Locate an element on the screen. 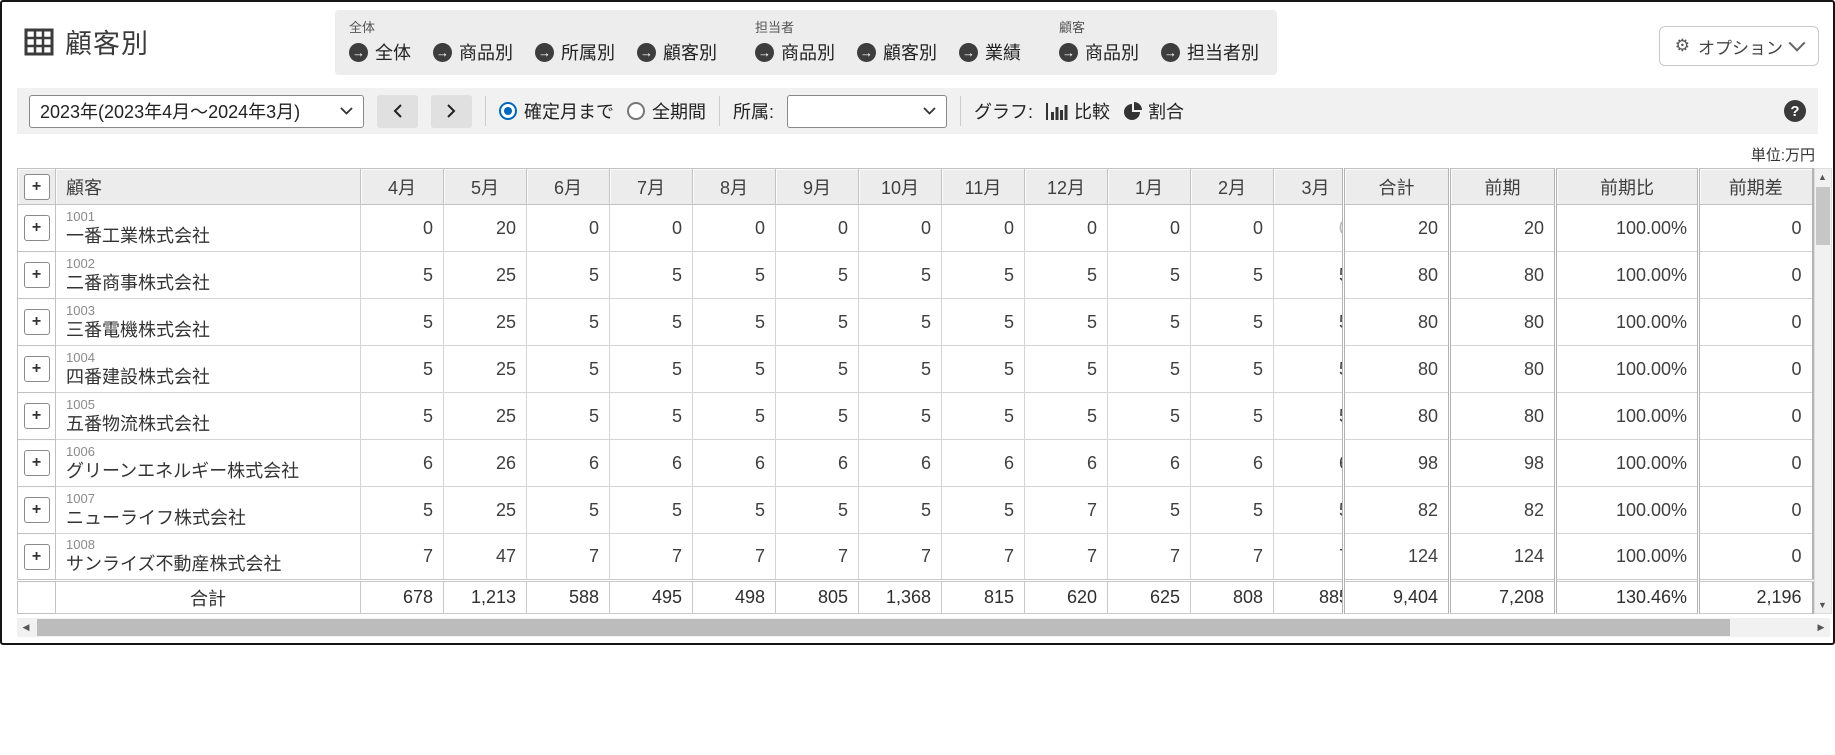 The width and height of the screenshot is (1835, 755). month-cell: 25 is located at coordinates (485, 275).